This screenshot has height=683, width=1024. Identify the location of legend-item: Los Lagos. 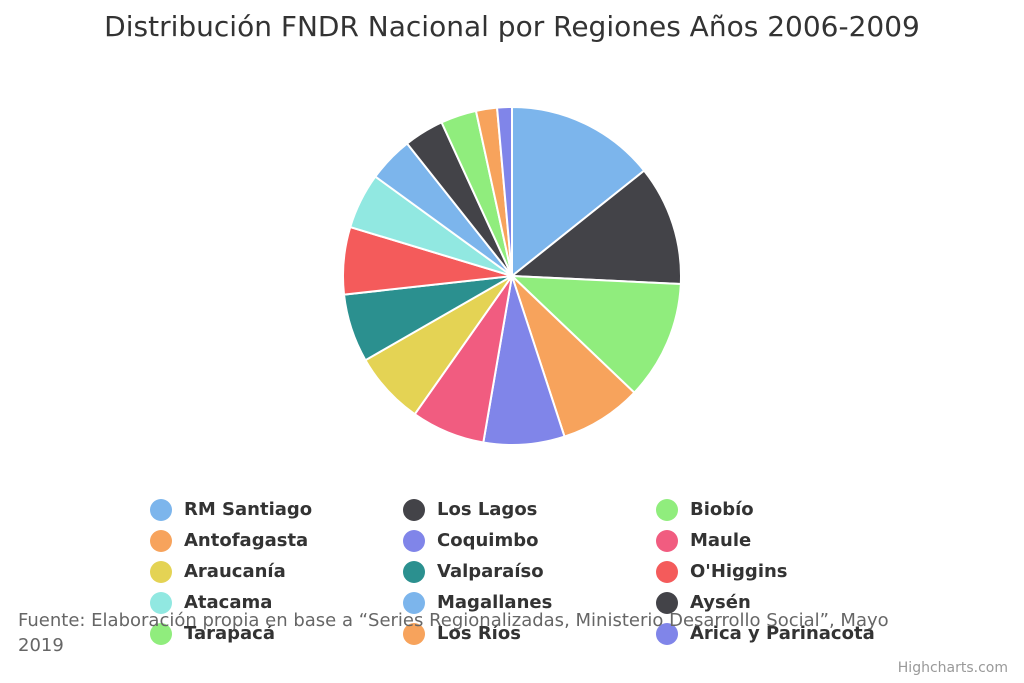
(529, 509).